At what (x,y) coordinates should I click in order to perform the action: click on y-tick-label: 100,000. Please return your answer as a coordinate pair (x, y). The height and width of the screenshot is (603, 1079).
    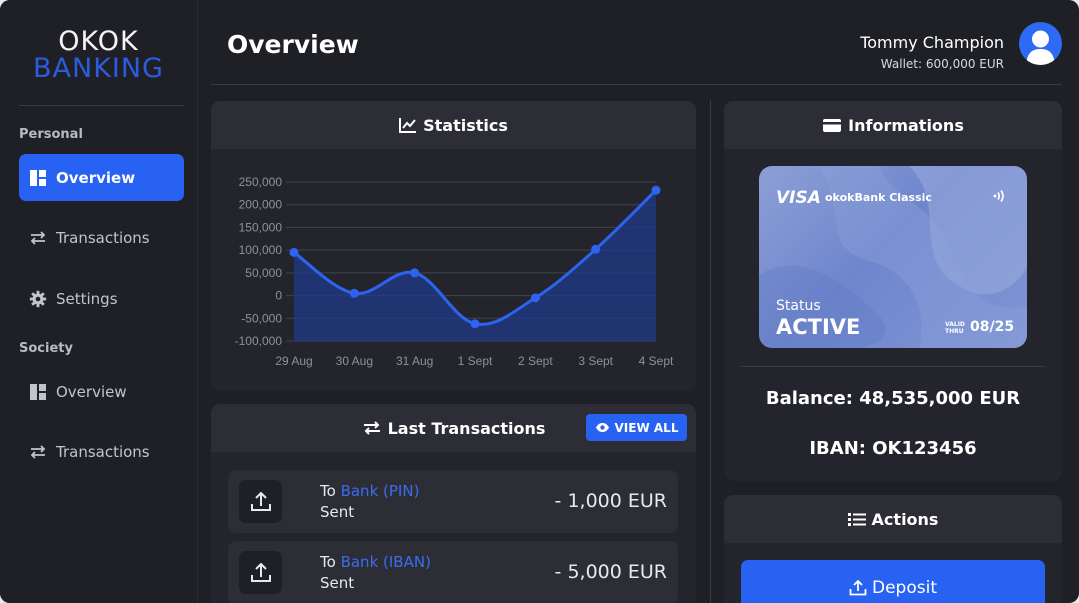
    Looking at the image, I should click on (261, 250).